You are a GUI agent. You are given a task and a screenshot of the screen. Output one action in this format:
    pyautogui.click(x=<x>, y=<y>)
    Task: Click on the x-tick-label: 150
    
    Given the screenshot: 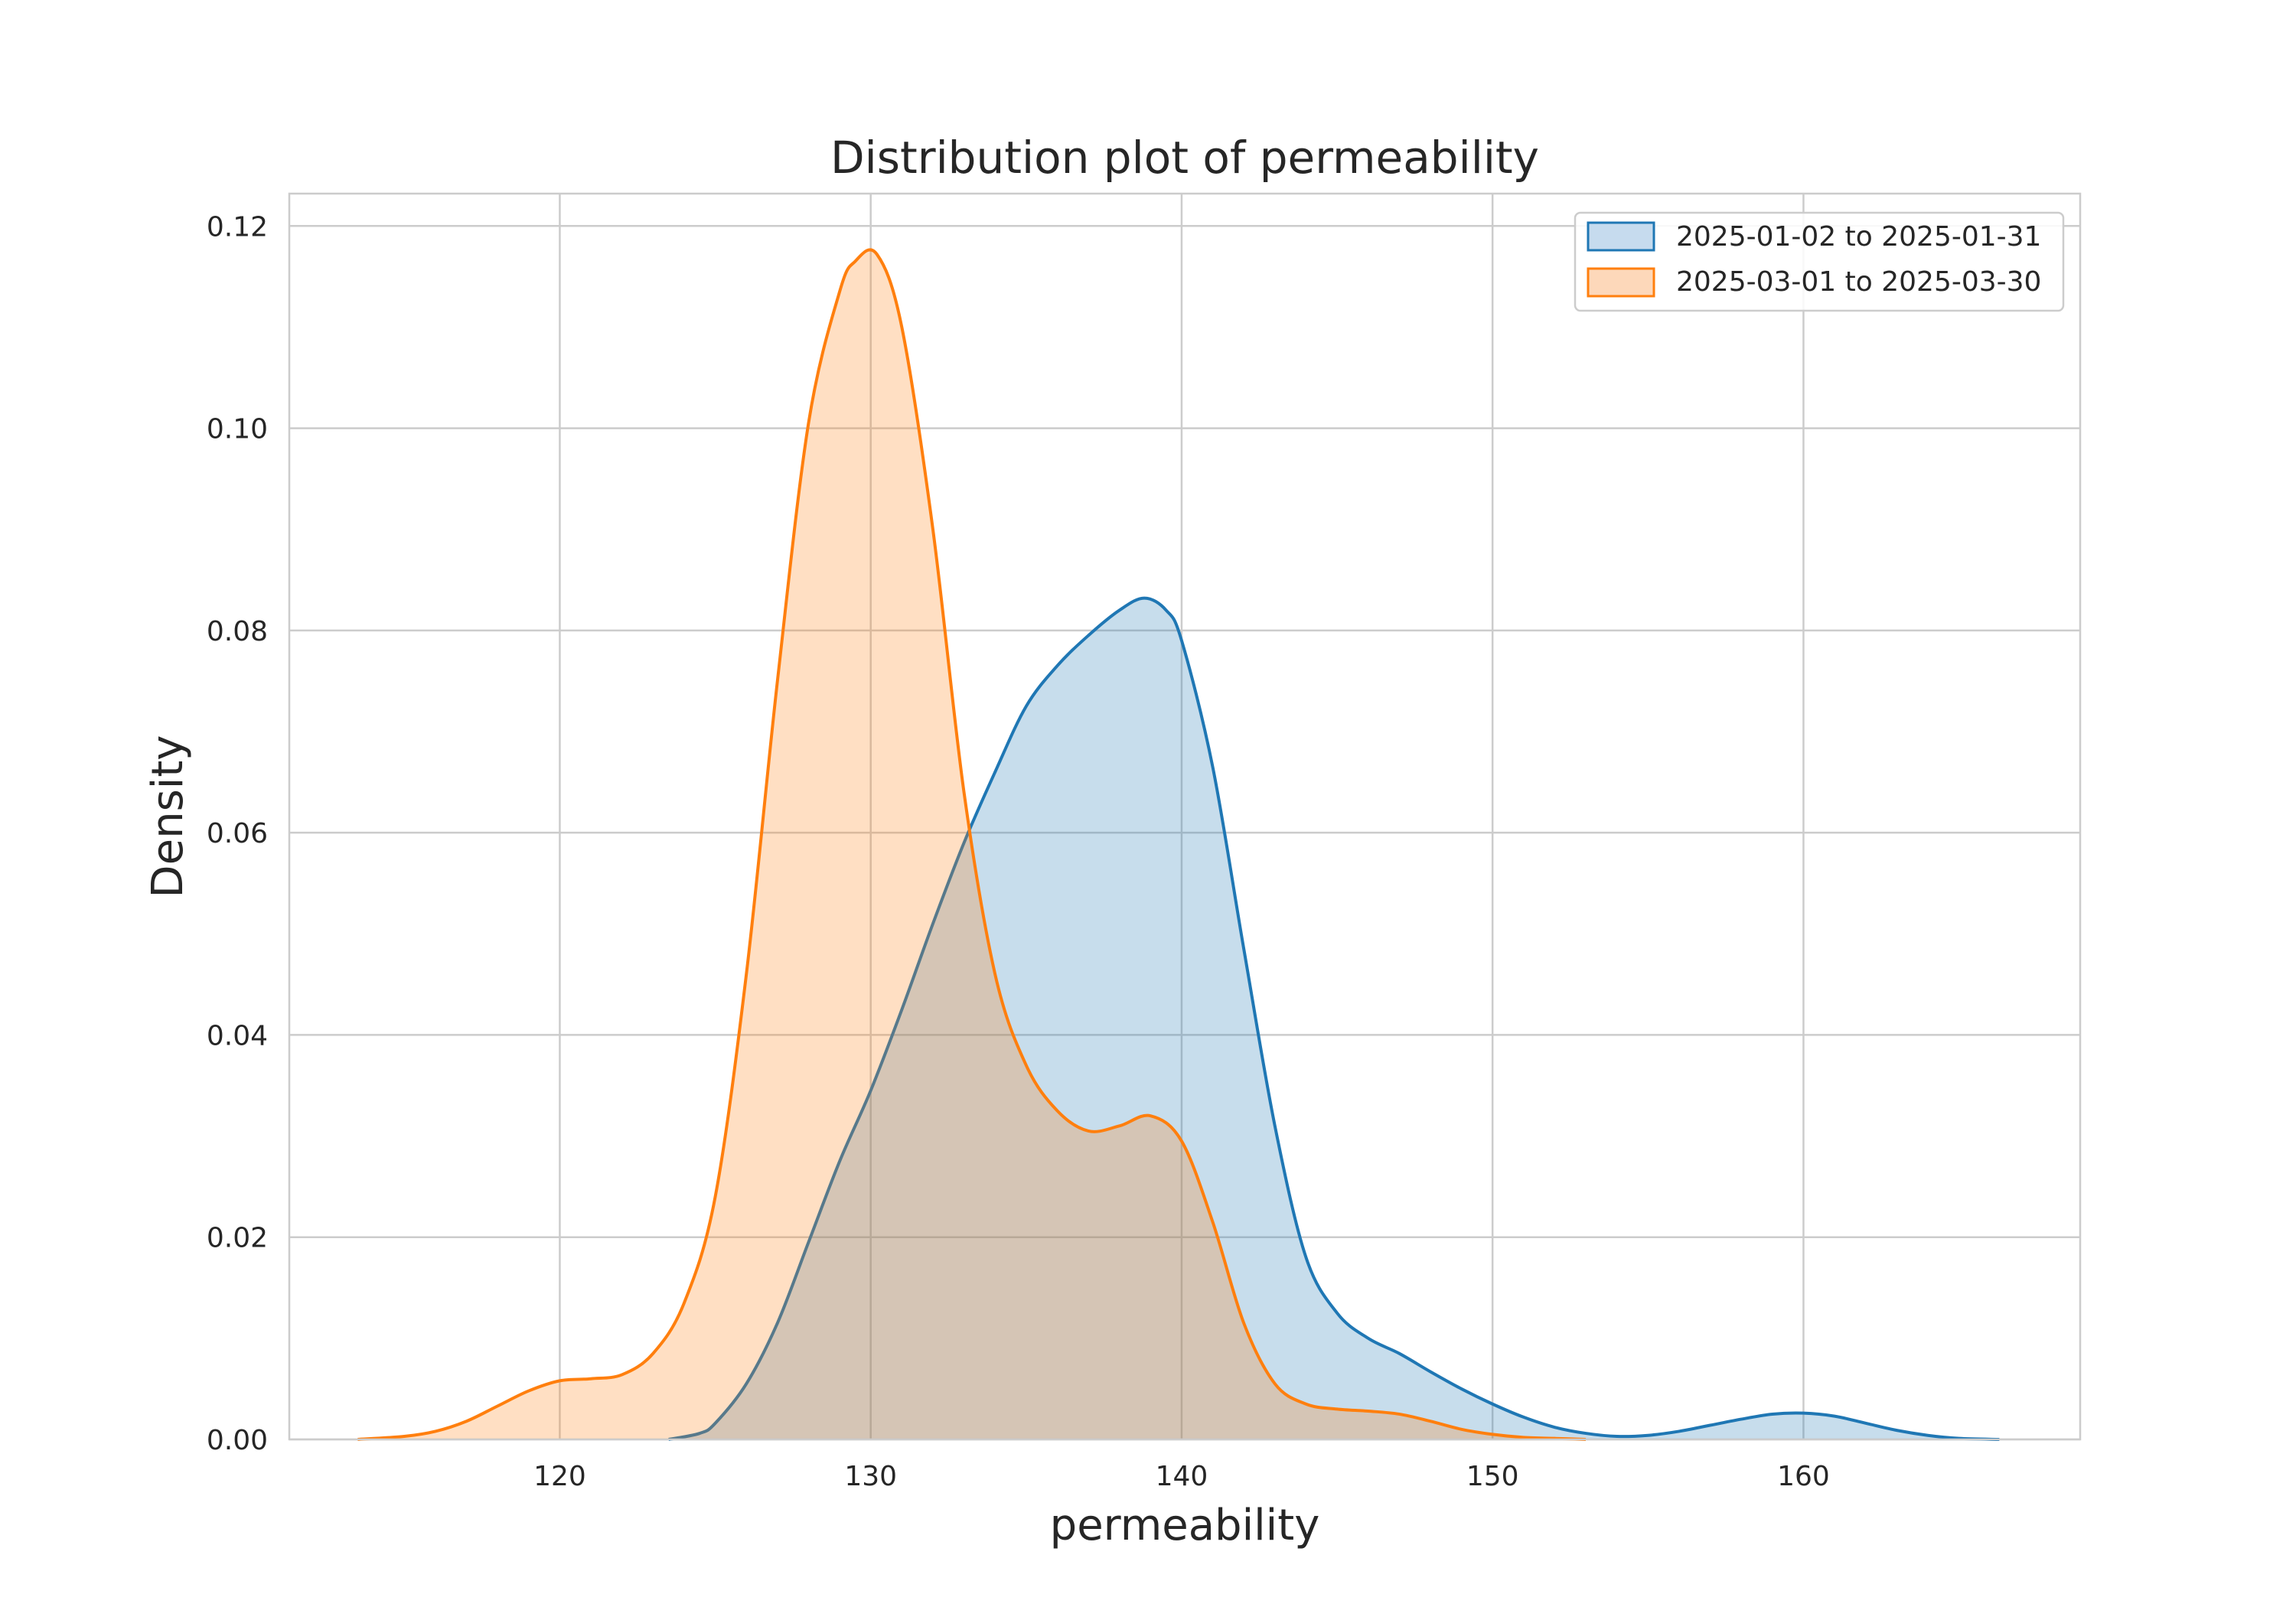 What is the action you would take?
    pyautogui.click(x=1492, y=1476)
    